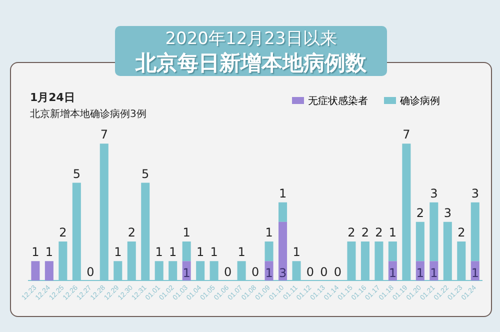  I want to click on chart-title: 2020年12月23日以来, so click(251, 39).